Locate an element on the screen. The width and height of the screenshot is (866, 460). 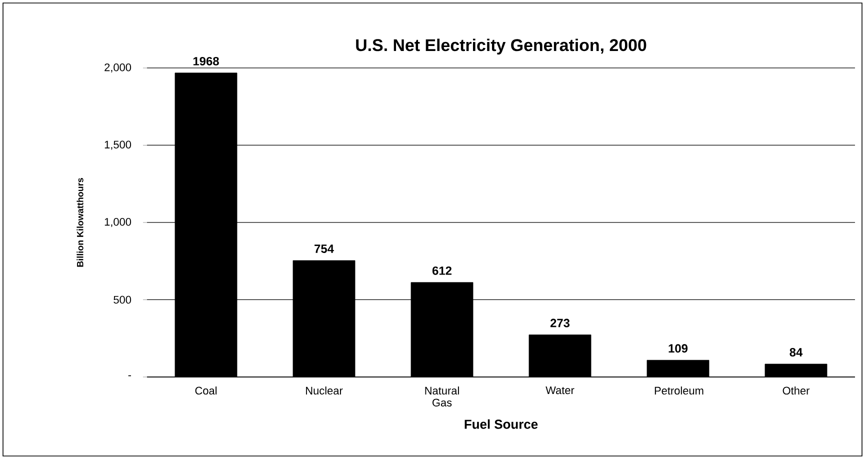
x-axis-title: Fuel Source is located at coordinates (501, 424).